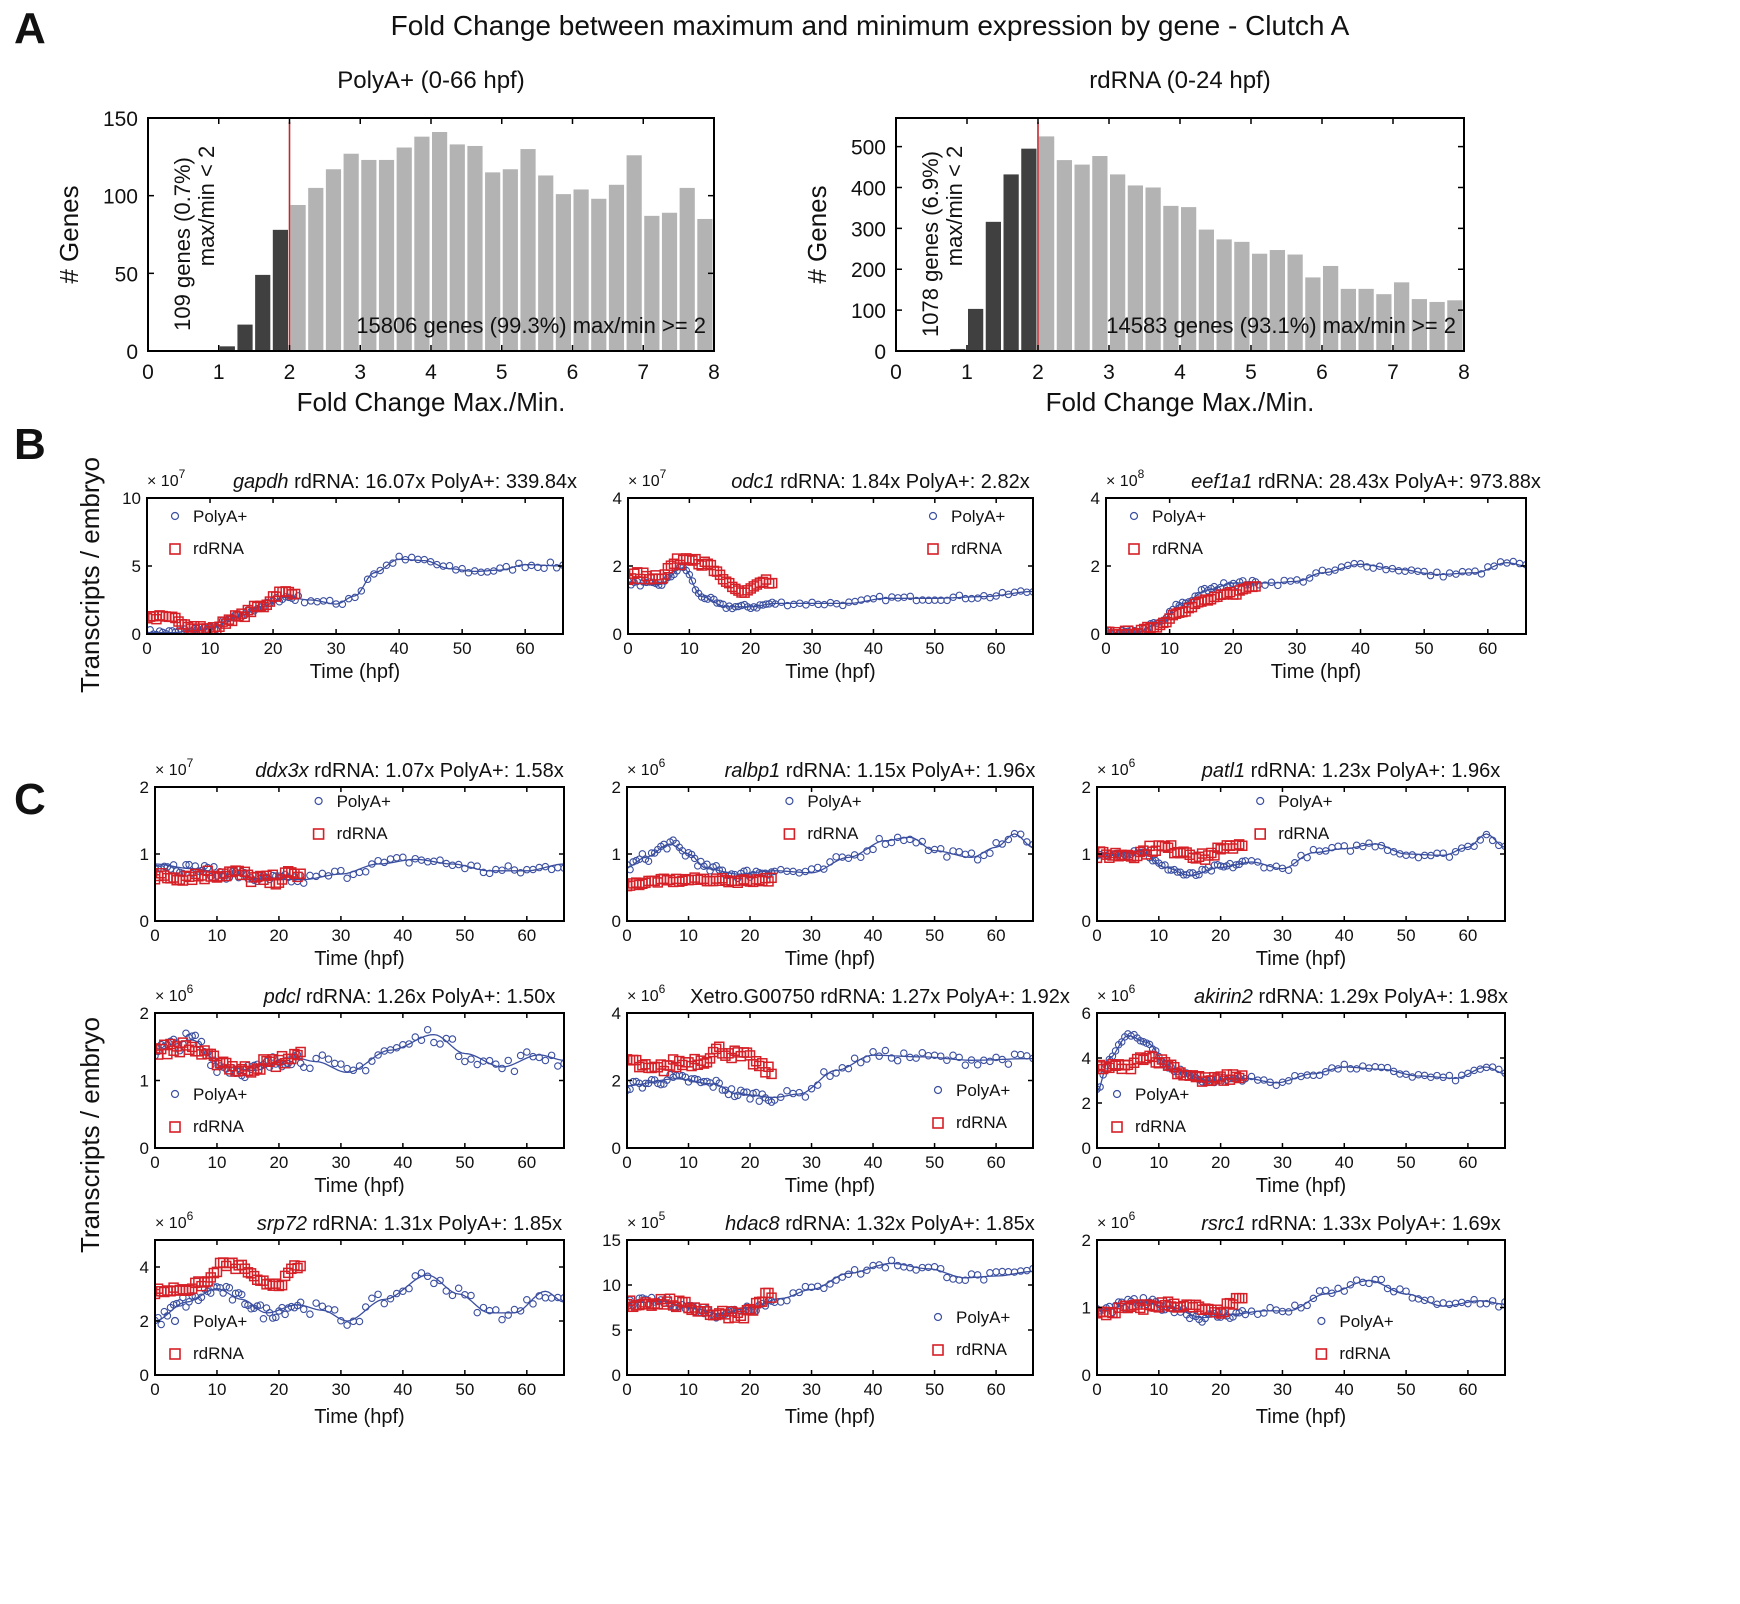 This screenshot has height=1604, width=1740. What do you see at coordinates (126, 274) in the screenshot?
I see `y-tick-label: 50` at bounding box center [126, 274].